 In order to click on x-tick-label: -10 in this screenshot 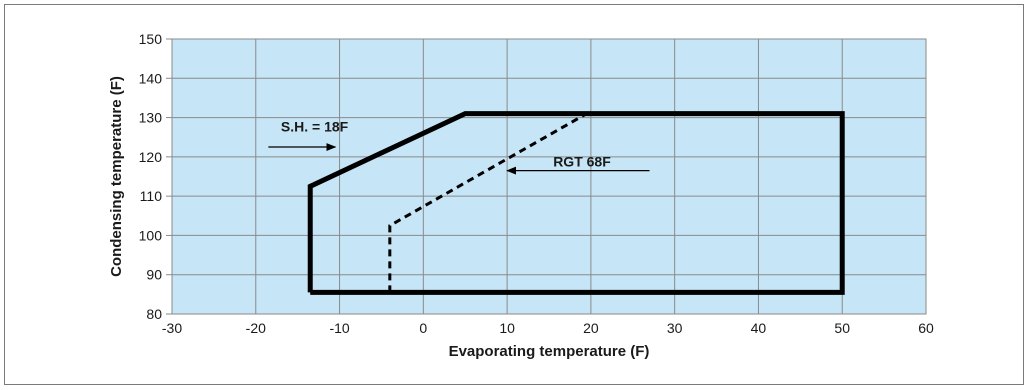, I will do `click(339, 328)`.